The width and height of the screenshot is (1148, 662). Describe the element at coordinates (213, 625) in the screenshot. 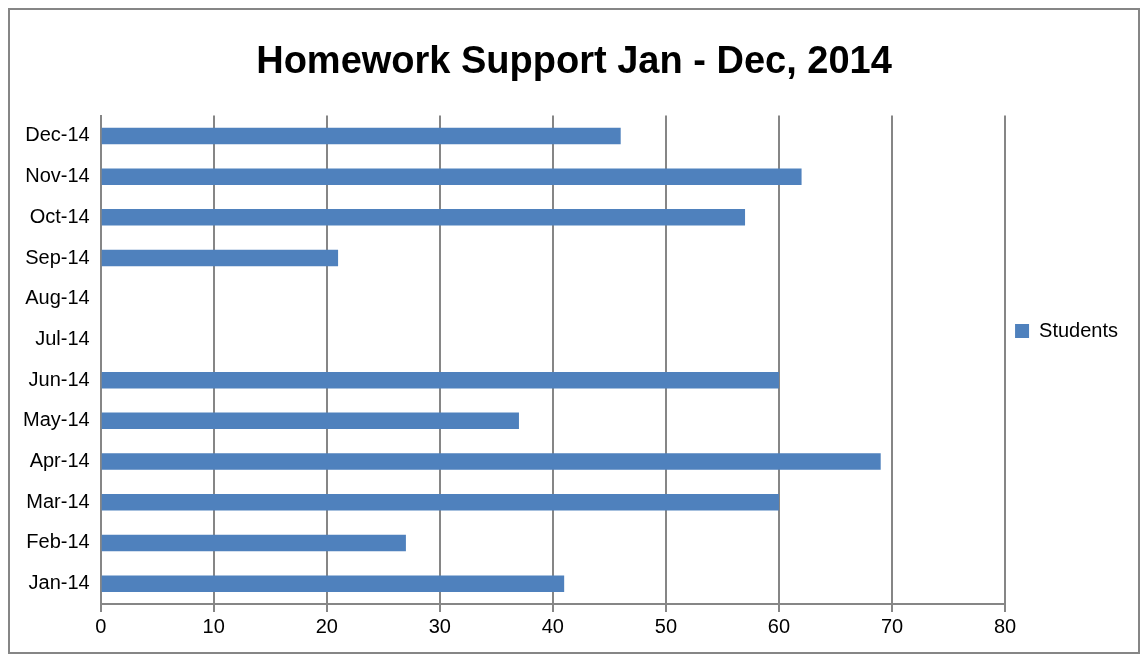

I see `x-tick-label: 10` at that location.